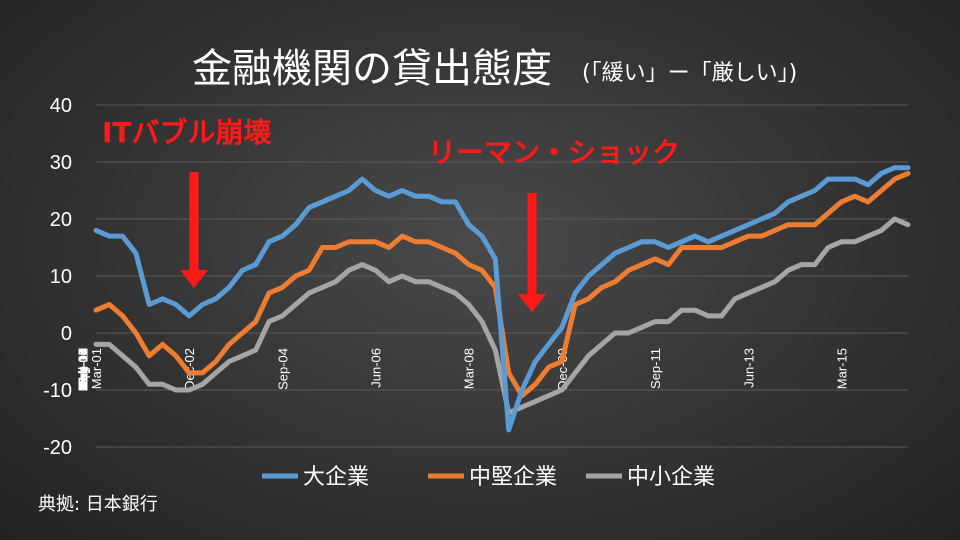 The height and width of the screenshot is (540, 960). Describe the element at coordinates (336, 477) in the screenshot. I see `legend-label: 大企業` at that location.